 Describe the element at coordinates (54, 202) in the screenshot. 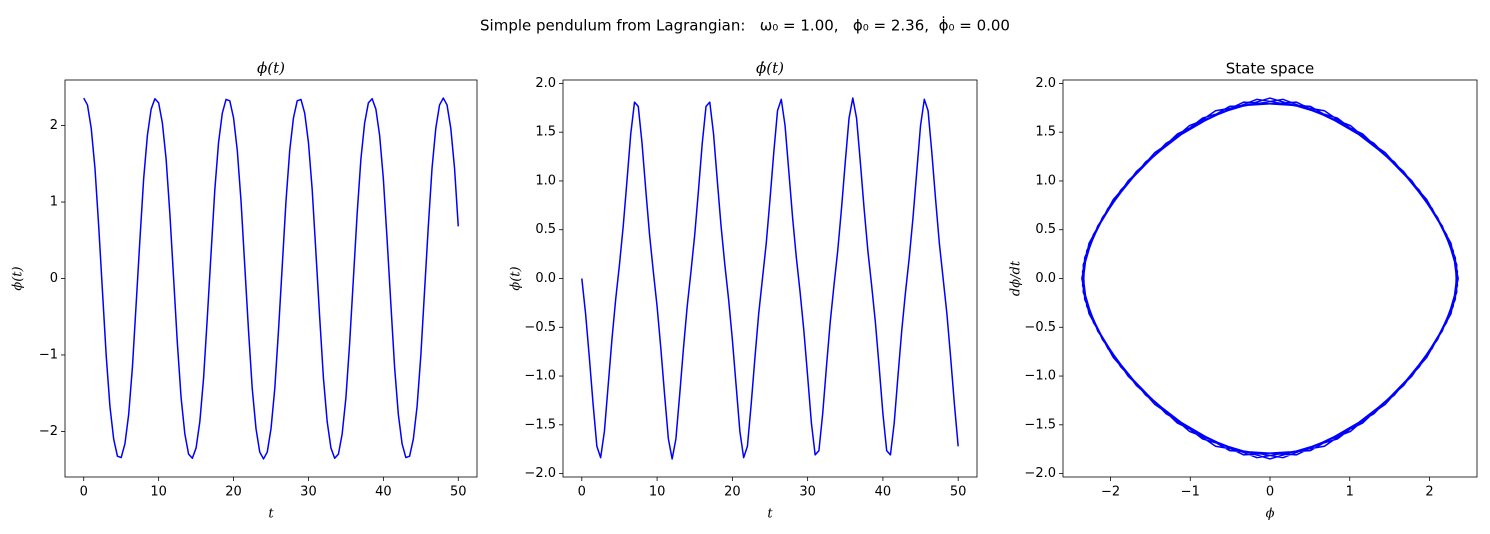

I see `y-tick-label: 1` at that location.